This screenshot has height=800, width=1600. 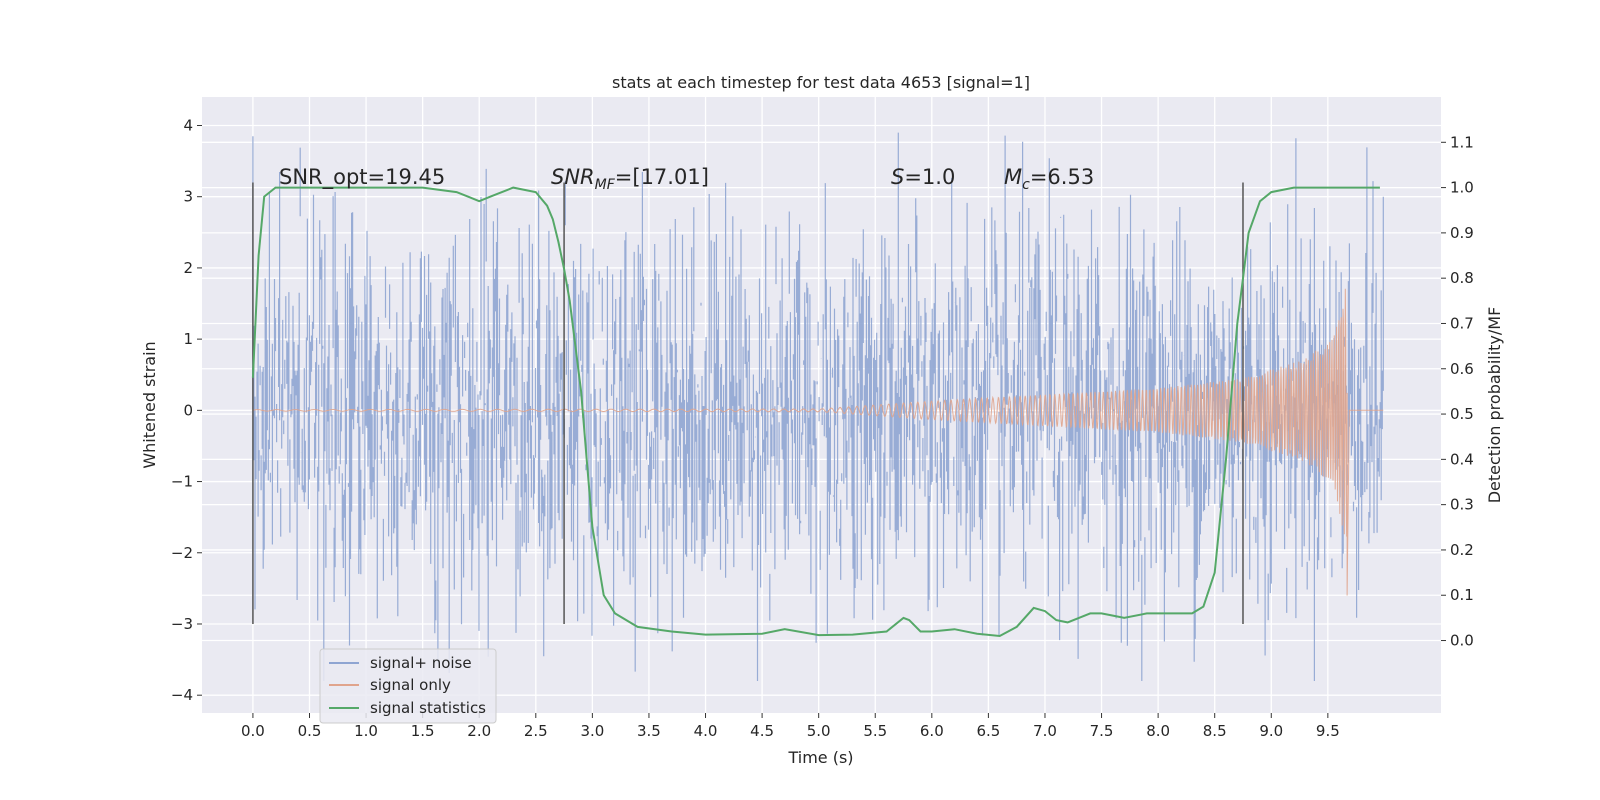 What do you see at coordinates (929, 177) in the screenshot?
I see `annotation-s-value: =1.0` at bounding box center [929, 177].